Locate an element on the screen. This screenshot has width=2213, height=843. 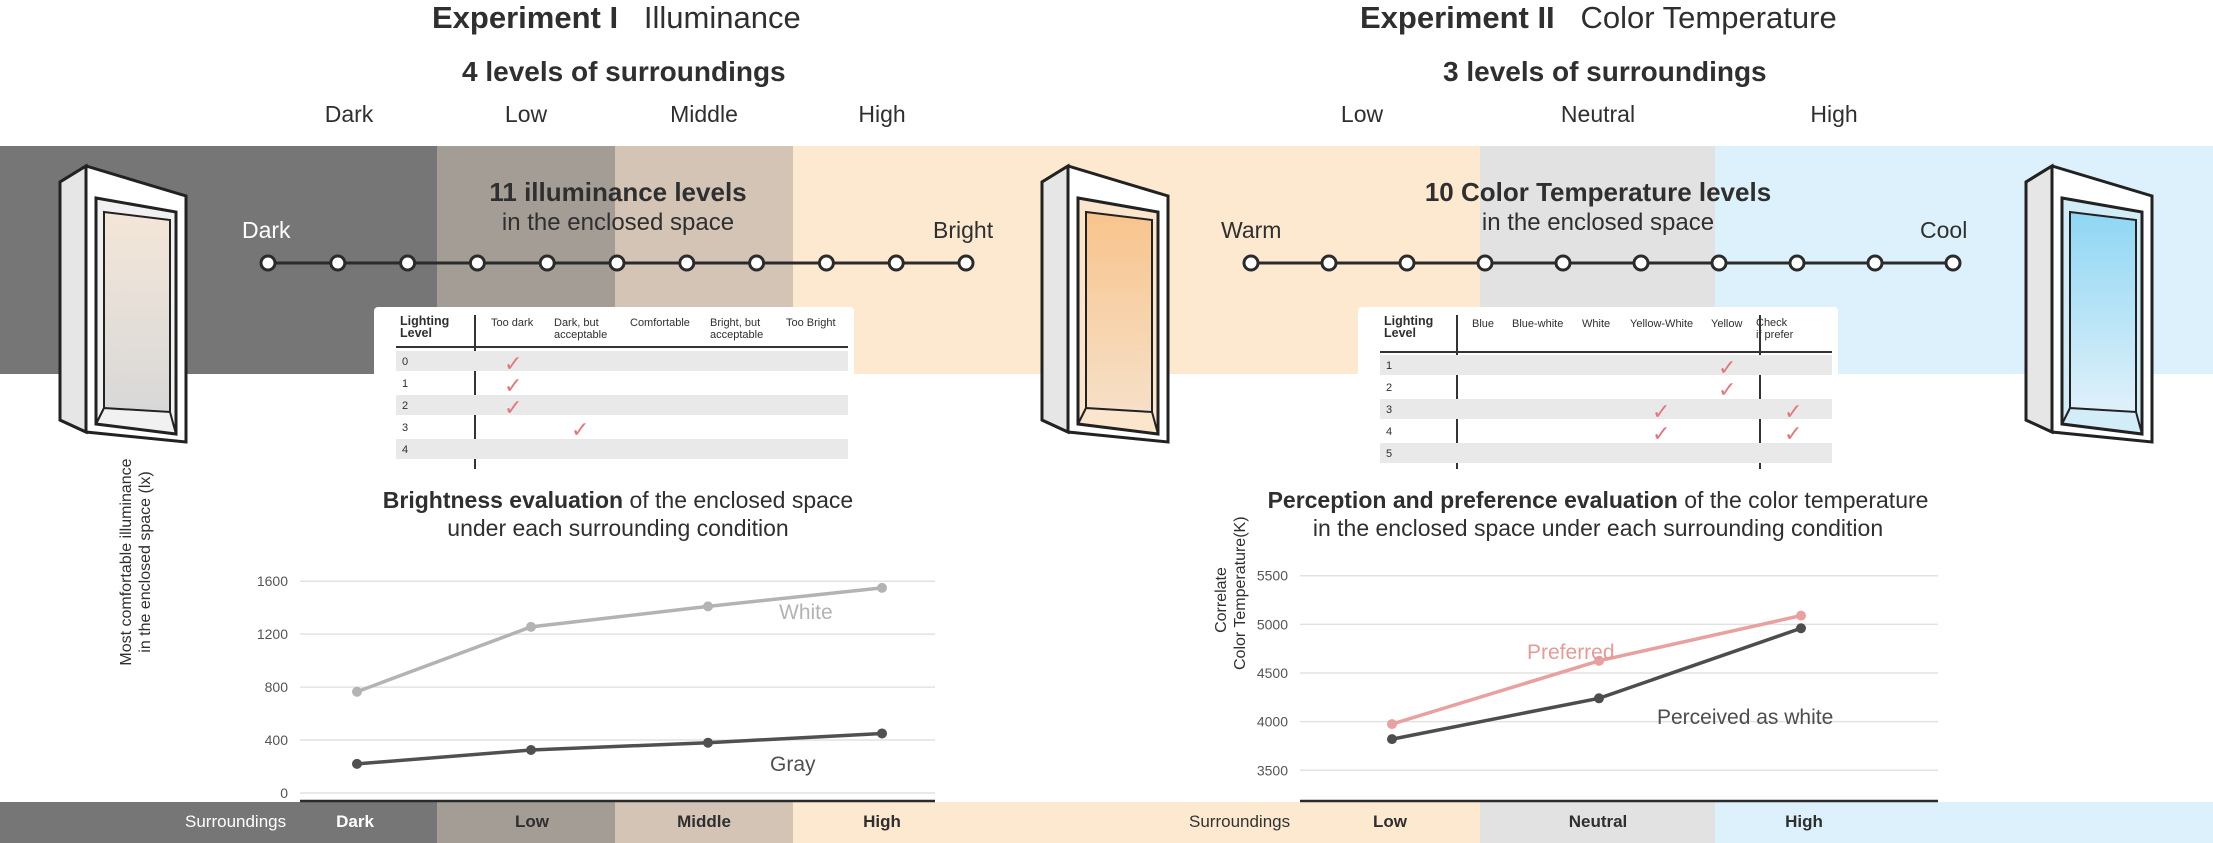
exp1-level-high: High is located at coordinates (882, 114).